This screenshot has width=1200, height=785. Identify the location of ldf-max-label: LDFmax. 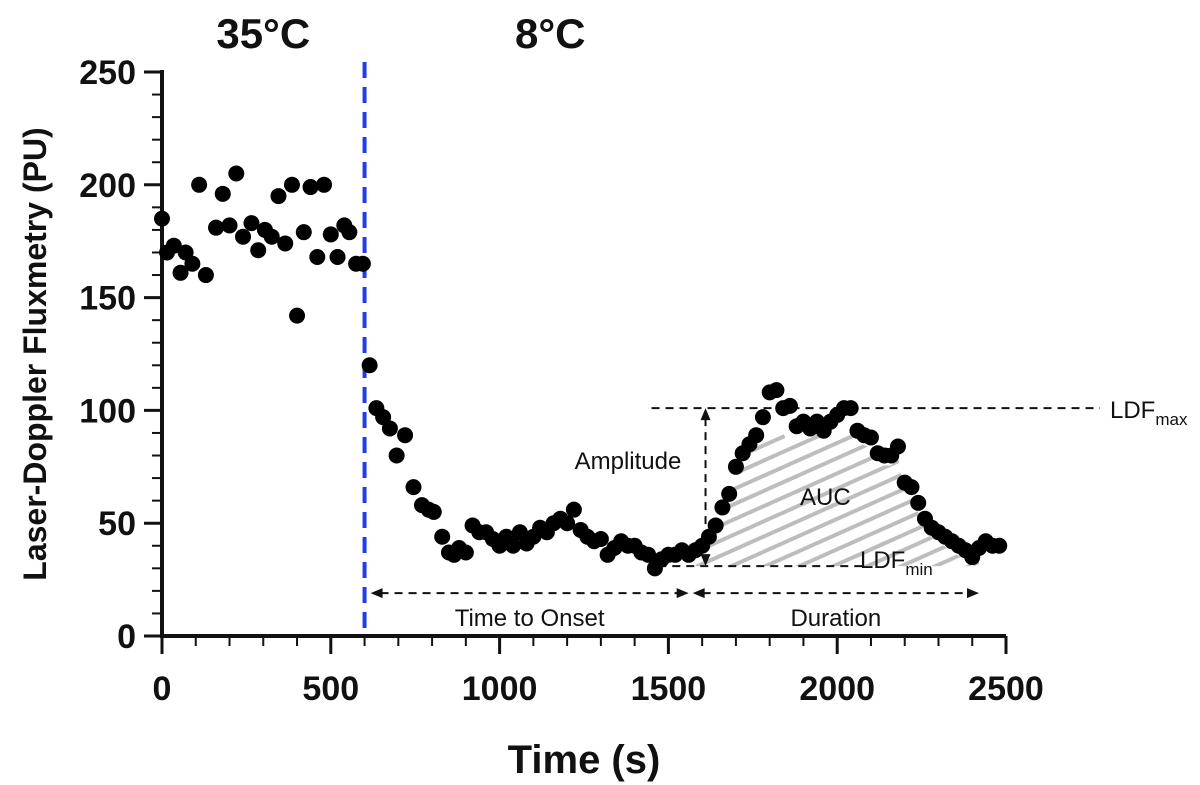
(1149, 413).